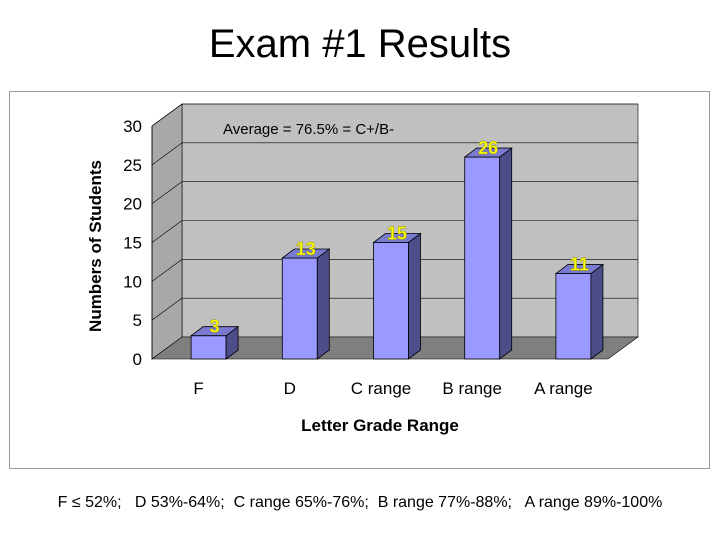 This screenshot has width=720, height=540. What do you see at coordinates (198, 388) in the screenshot?
I see `x-tick-label: F` at bounding box center [198, 388].